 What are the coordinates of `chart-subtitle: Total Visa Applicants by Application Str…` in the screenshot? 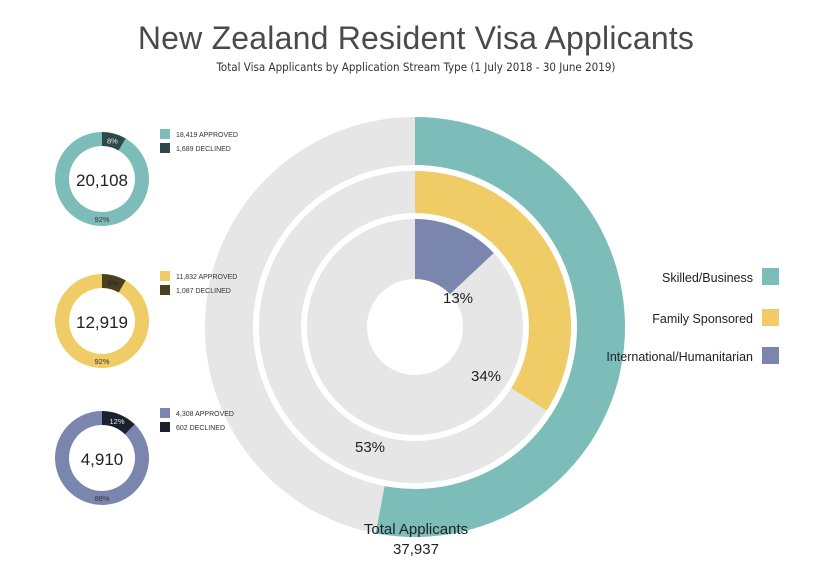 It's located at (416, 67).